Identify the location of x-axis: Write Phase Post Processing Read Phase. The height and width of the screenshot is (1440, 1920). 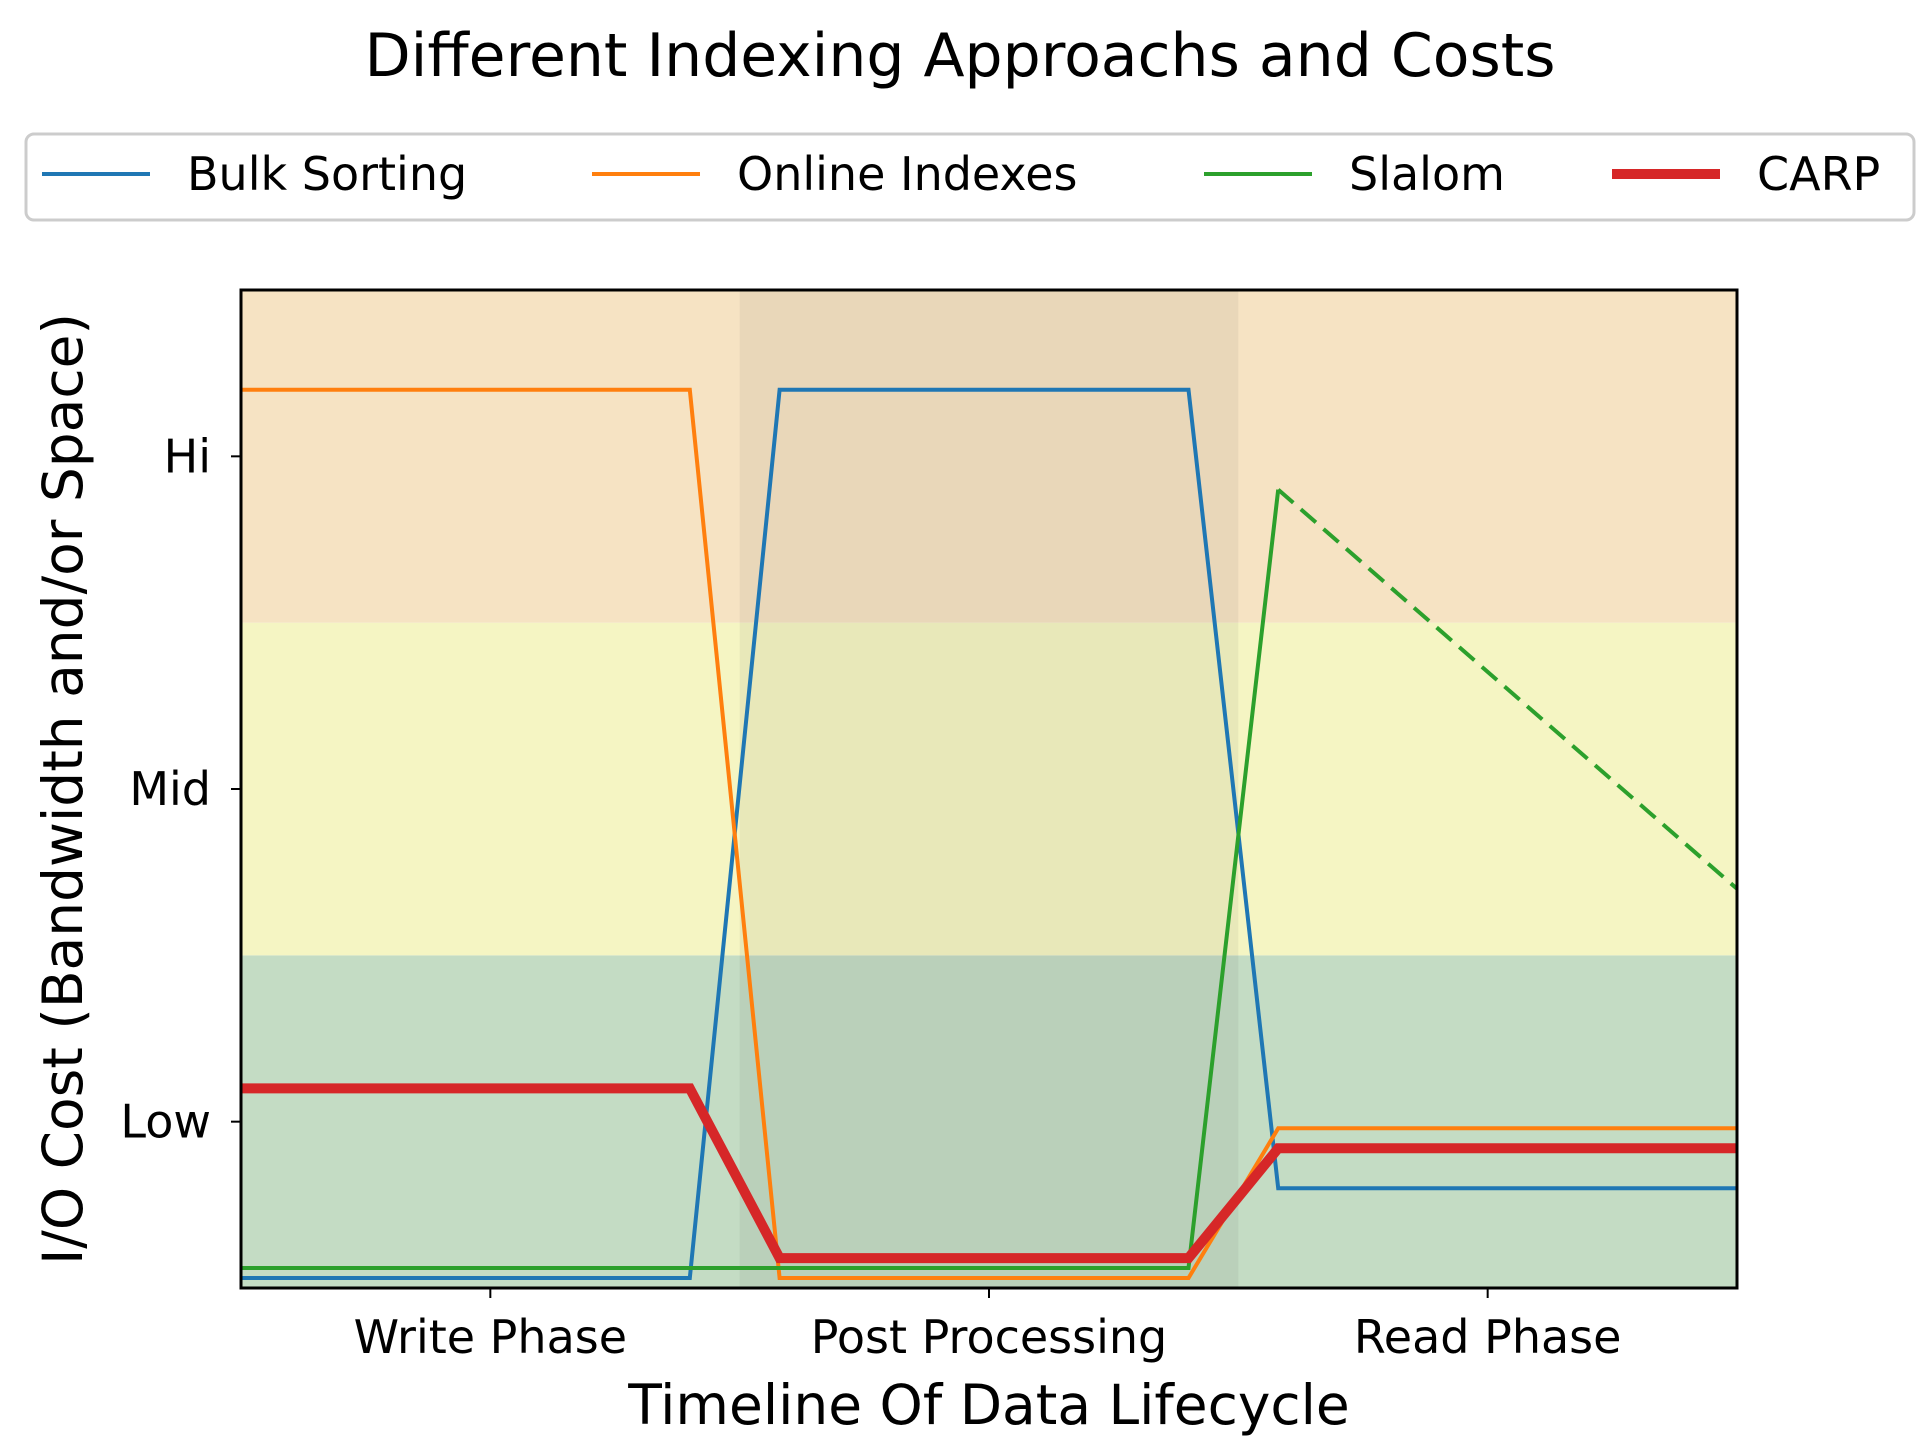
(988, 1326).